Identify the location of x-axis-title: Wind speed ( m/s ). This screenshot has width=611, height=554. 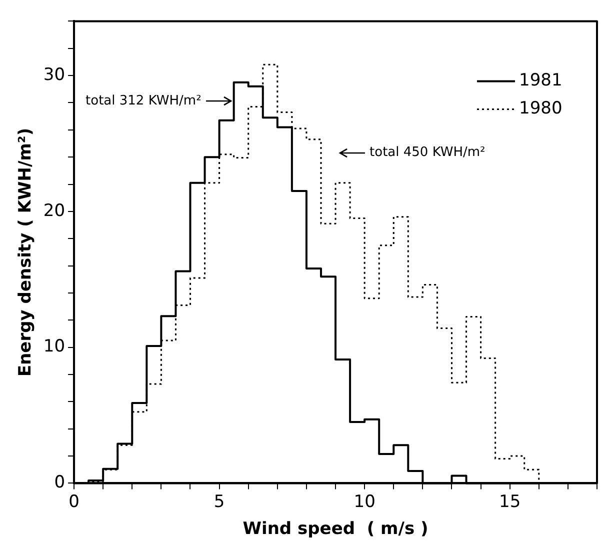
(335, 529).